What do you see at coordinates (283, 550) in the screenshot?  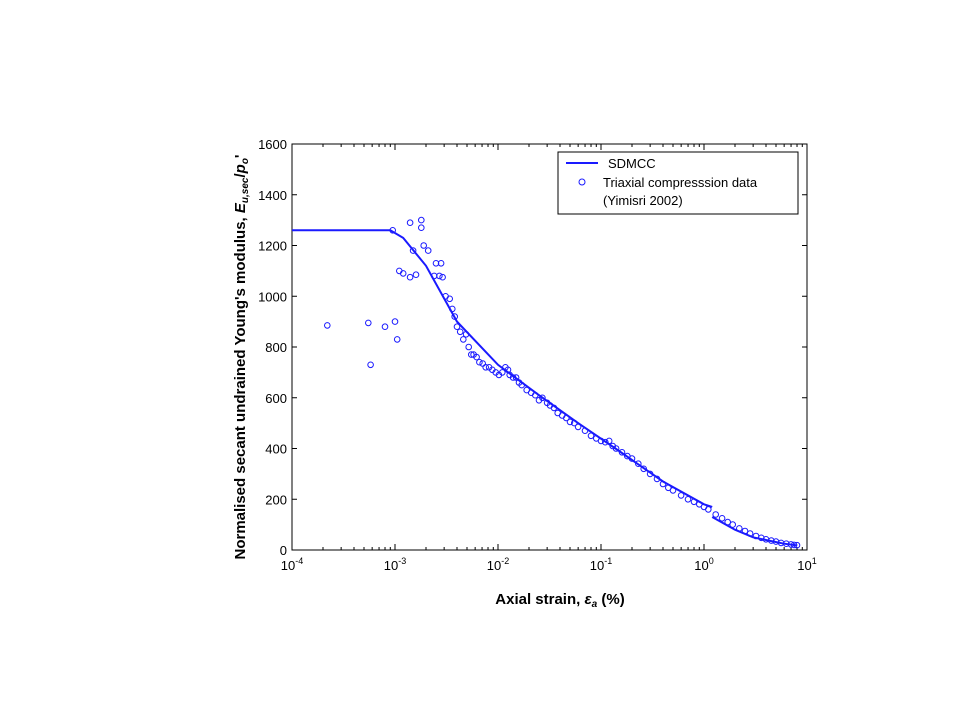 I see `y-tick-label: 0` at bounding box center [283, 550].